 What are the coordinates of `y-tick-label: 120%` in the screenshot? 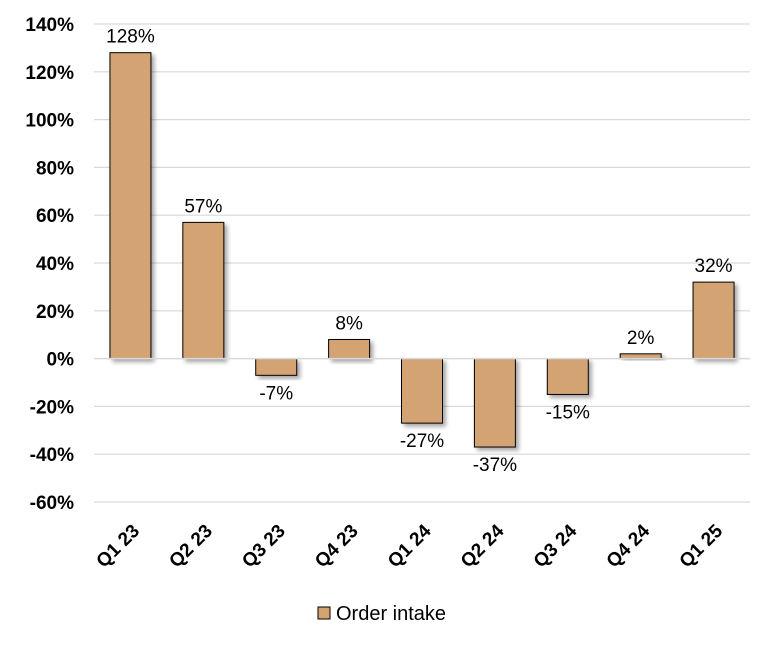 It's located at (49, 73).